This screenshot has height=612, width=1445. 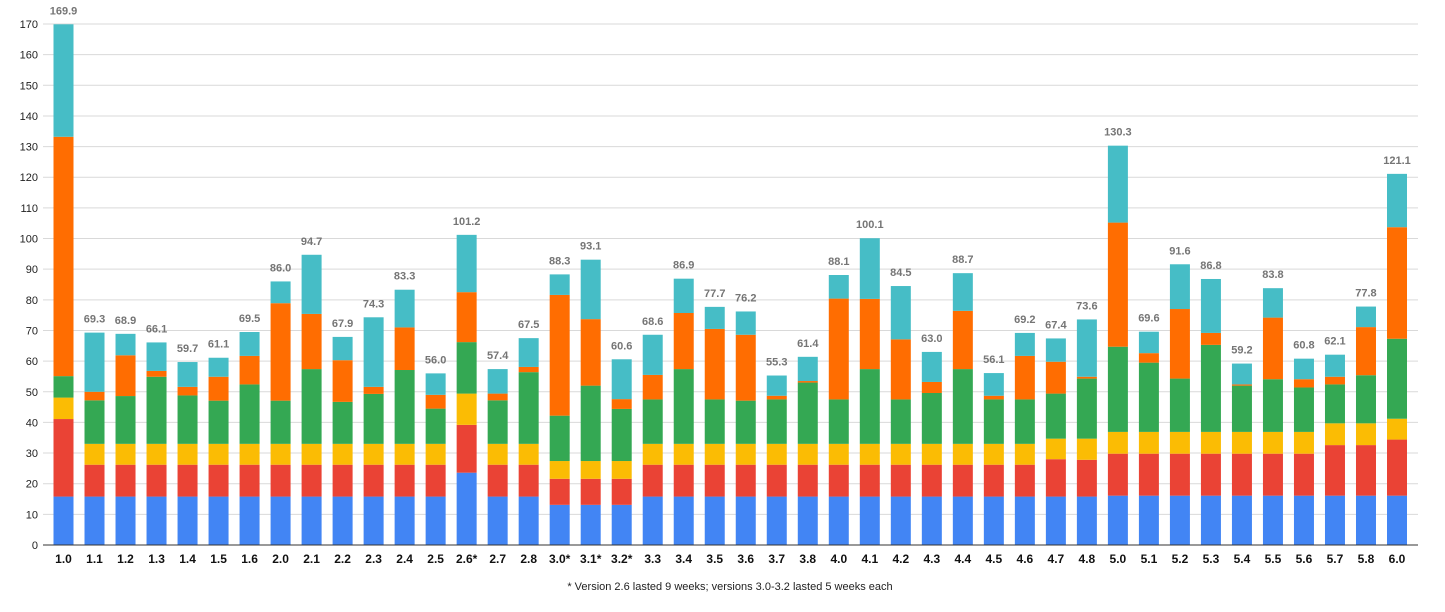 What do you see at coordinates (498, 356) in the screenshot?
I see `data-label: 57.4` at bounding box center [498, 356].